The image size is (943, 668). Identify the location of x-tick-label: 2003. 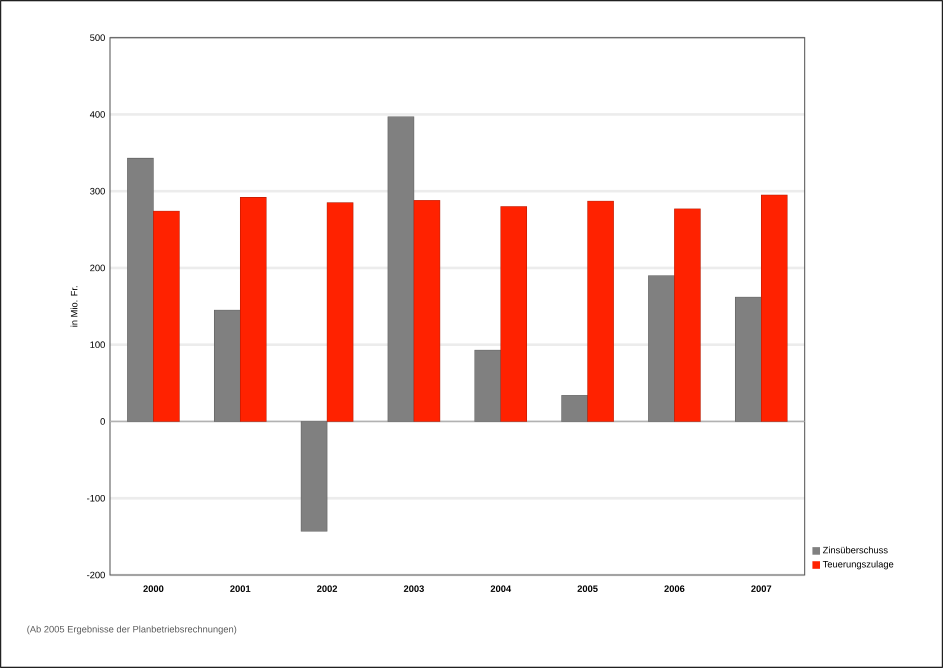
(414, 588).